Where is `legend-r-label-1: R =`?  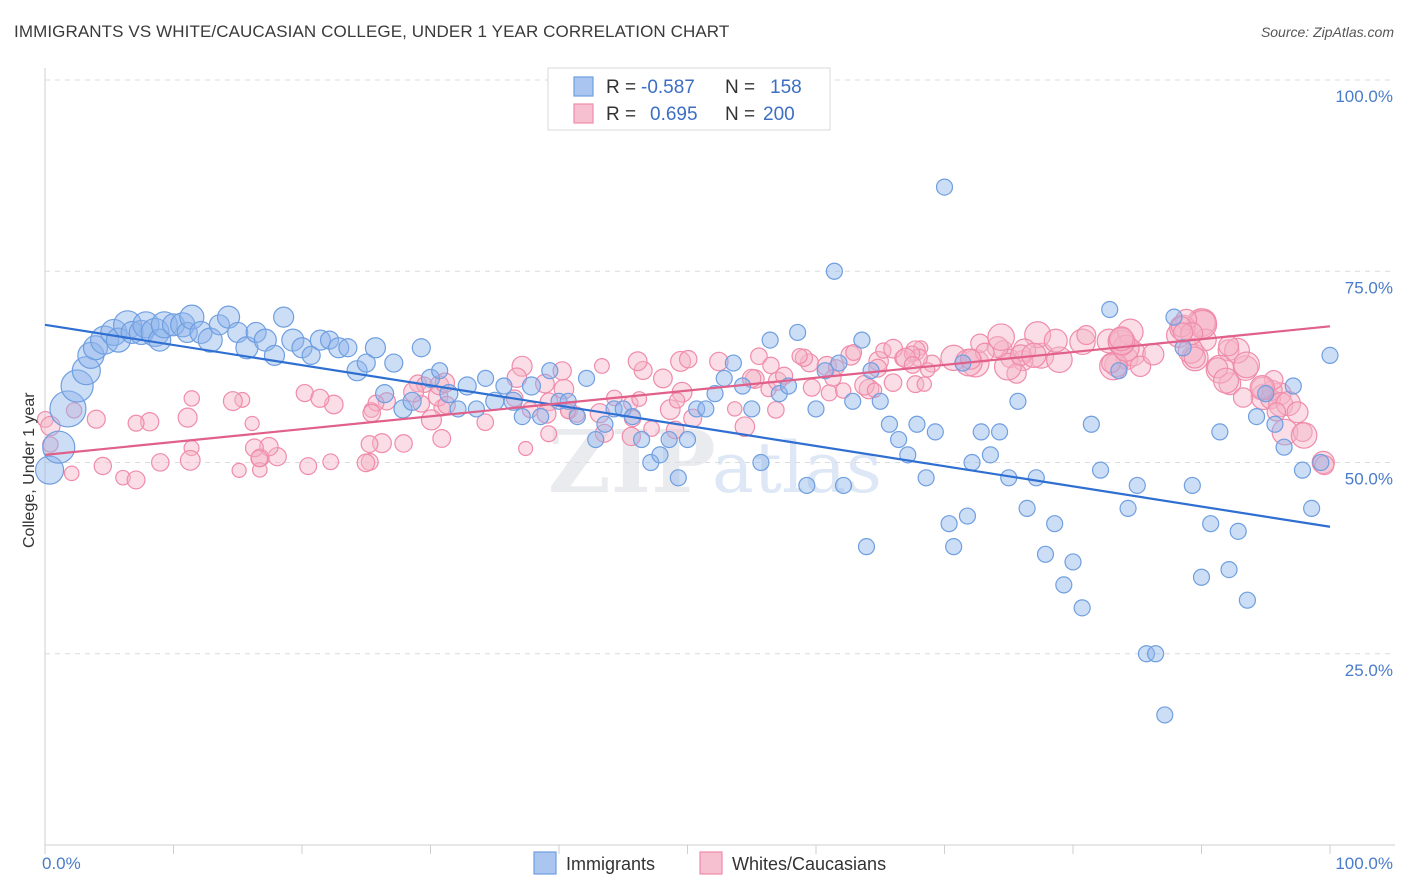
legend-r-label-1: R = is located at coordinates (621, 87).